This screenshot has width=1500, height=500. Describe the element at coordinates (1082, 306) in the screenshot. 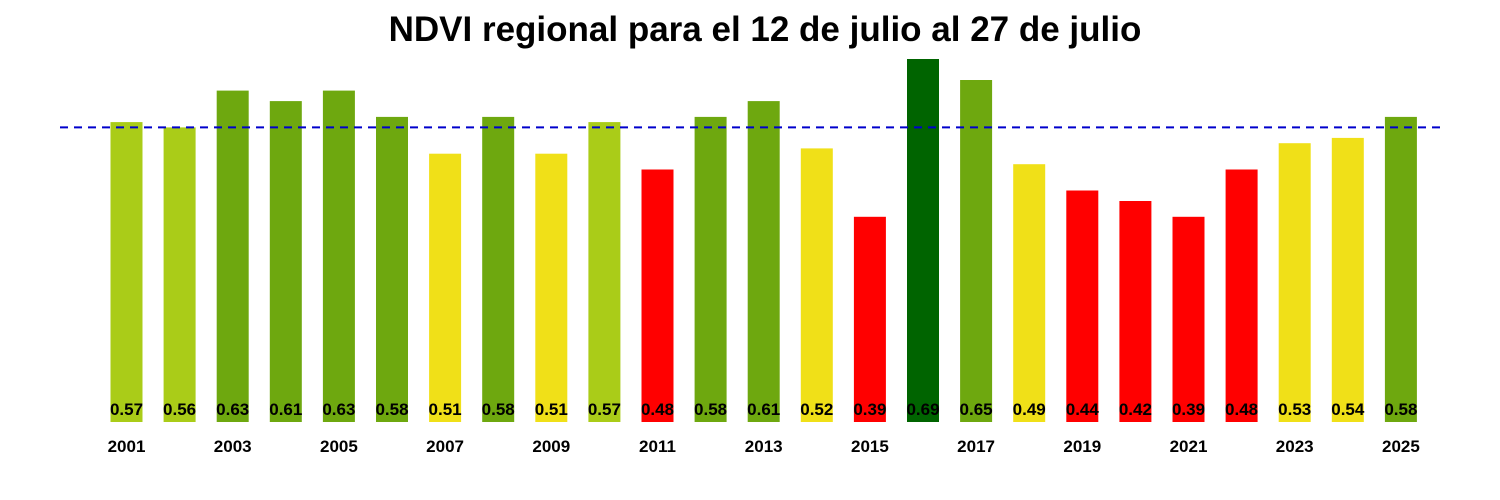

I see `bar-2019` at that location.